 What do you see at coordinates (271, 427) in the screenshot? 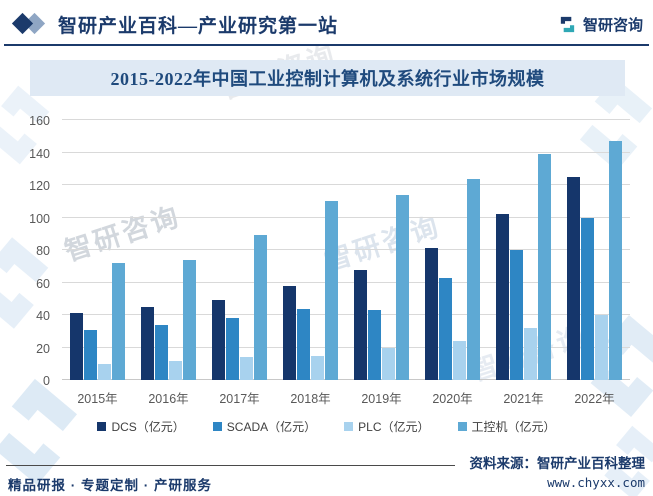
I see `legend-label: SCADA（亿元）` at bounding box center [271, 427].